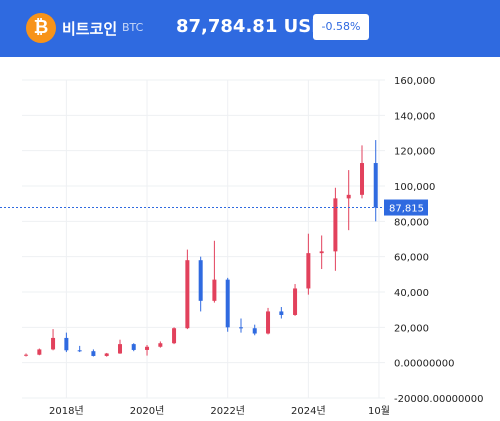 The image size is (500, 421). I want to click on x-axis: 2018년 2020년 2022년 2024년 10월, so click(219, 411).